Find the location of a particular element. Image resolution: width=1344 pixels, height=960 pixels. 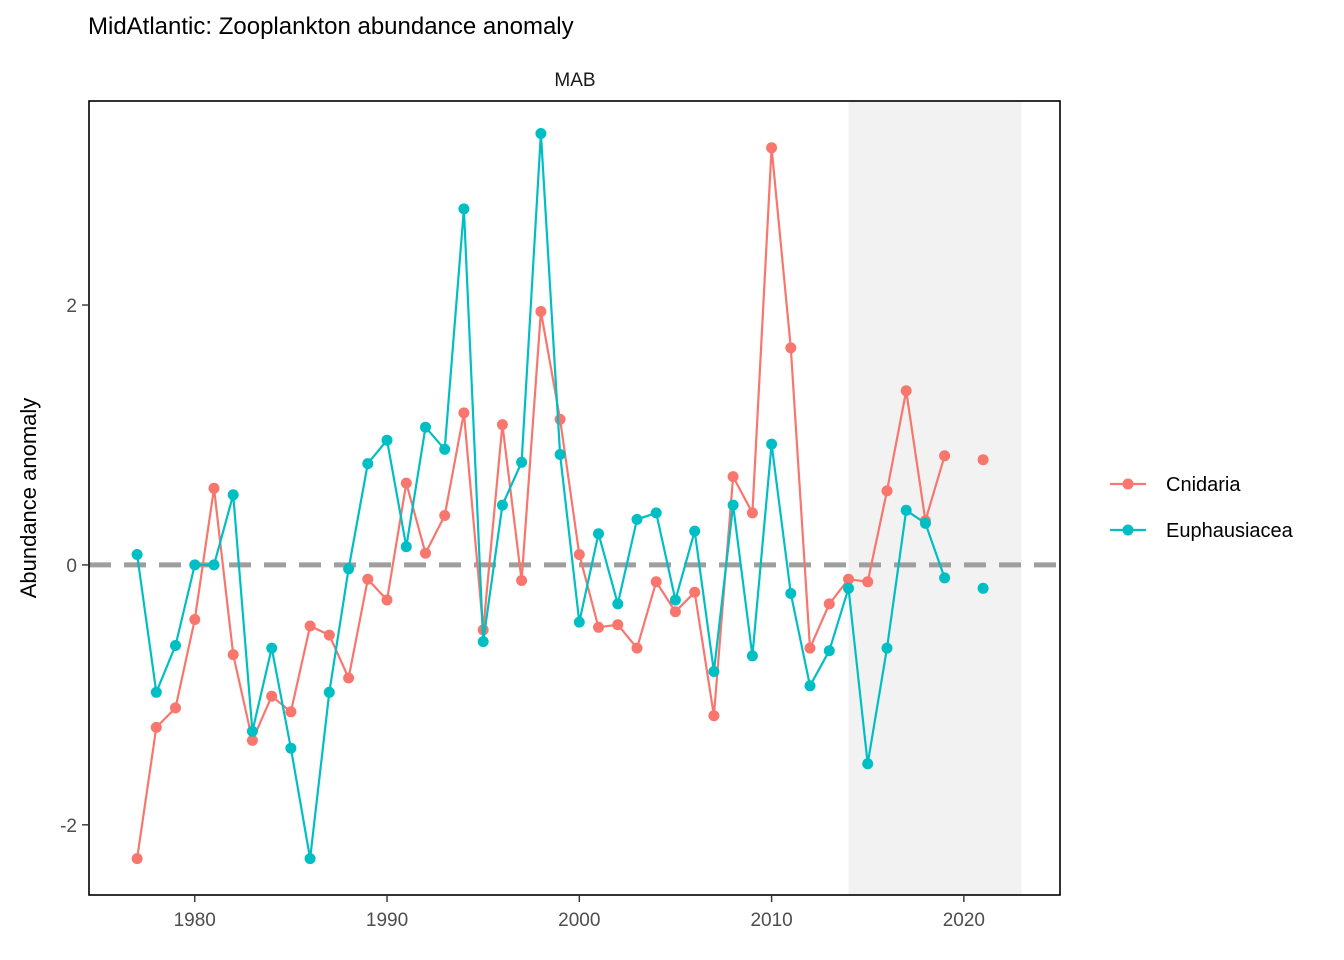

legend-item-cnidaria: Cnidaria is located at coordinates (1175, 485).